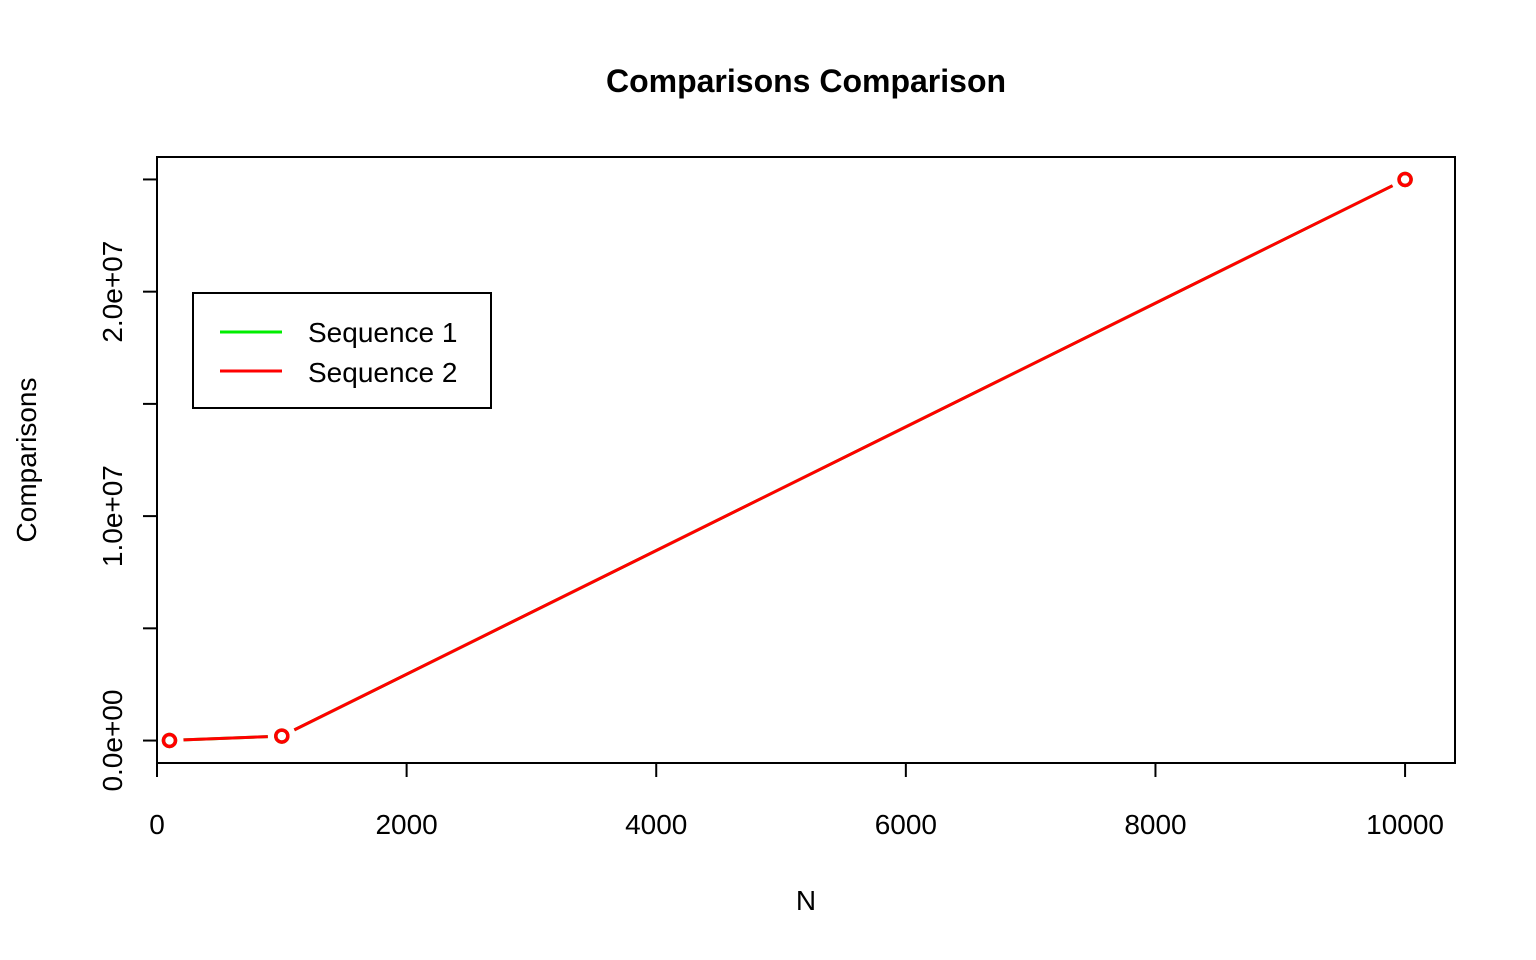 The height and width of the screenshot is (960, 1536). Describe the element at coordinates (1405, 824) in the screenshot. I see `x-tick-label: 10000` at that location.